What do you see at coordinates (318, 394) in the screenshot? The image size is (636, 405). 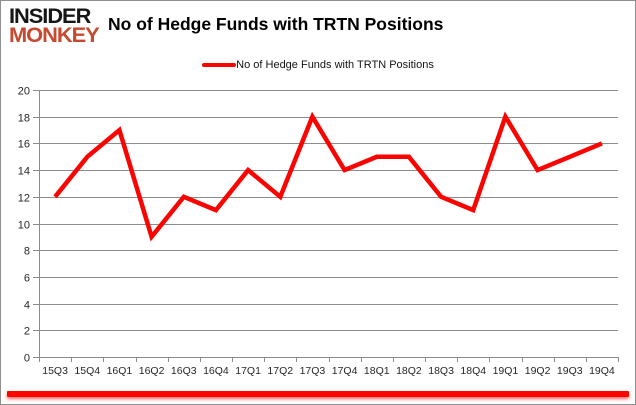 I see `bottom-accent-bar` at bounding box center [318, 394].